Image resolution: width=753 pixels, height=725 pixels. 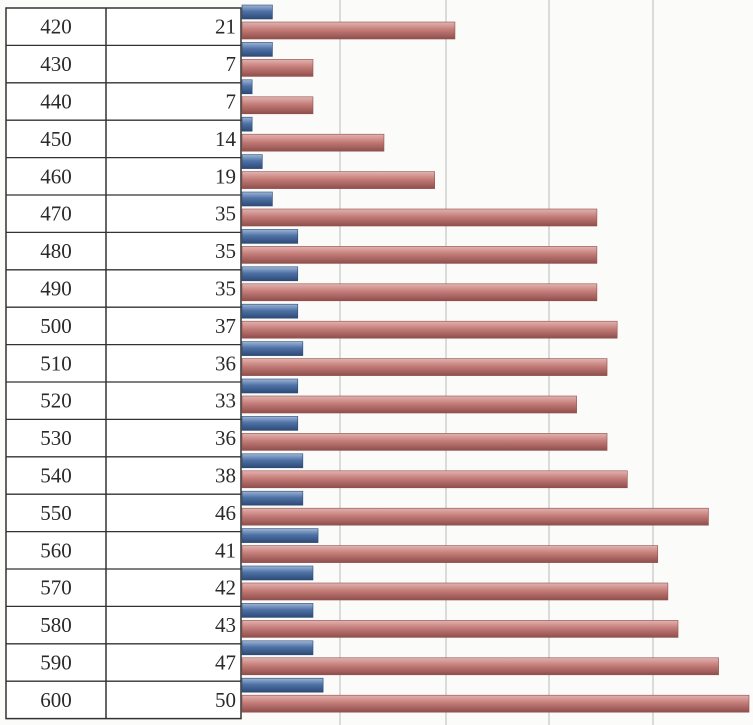 I want to click on category-label: 520, so click(x=56, y=401).